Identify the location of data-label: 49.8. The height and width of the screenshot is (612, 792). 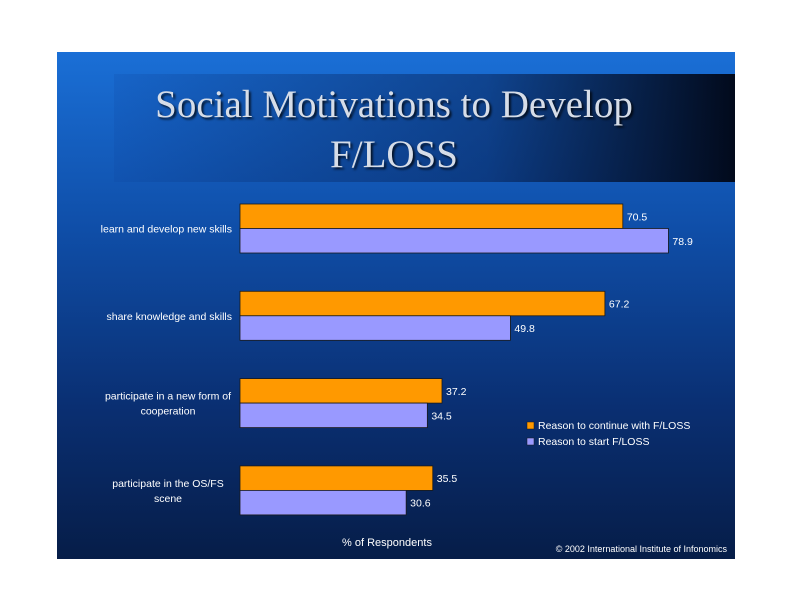
(524, 329).